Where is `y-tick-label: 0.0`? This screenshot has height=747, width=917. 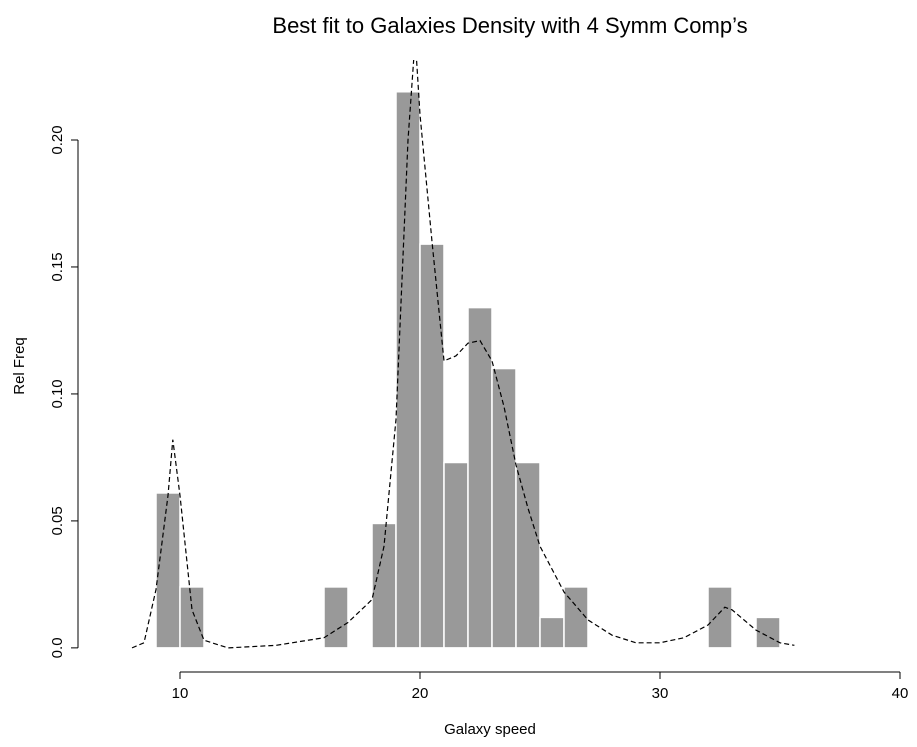 y-tick-label: 0.0 is located at coordinates (57, 647).